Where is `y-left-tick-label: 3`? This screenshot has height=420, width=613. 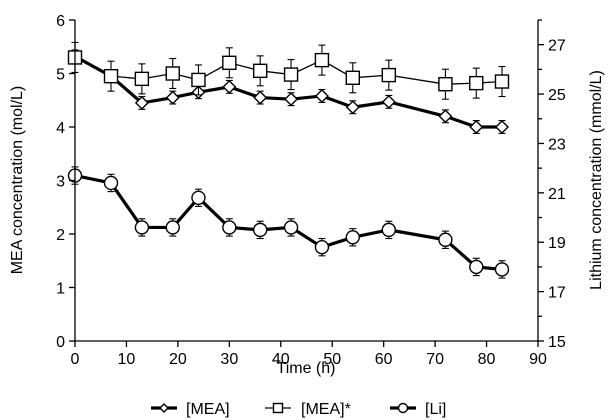
y-left-tick-label: 3 is located at coordinates (60, 182).